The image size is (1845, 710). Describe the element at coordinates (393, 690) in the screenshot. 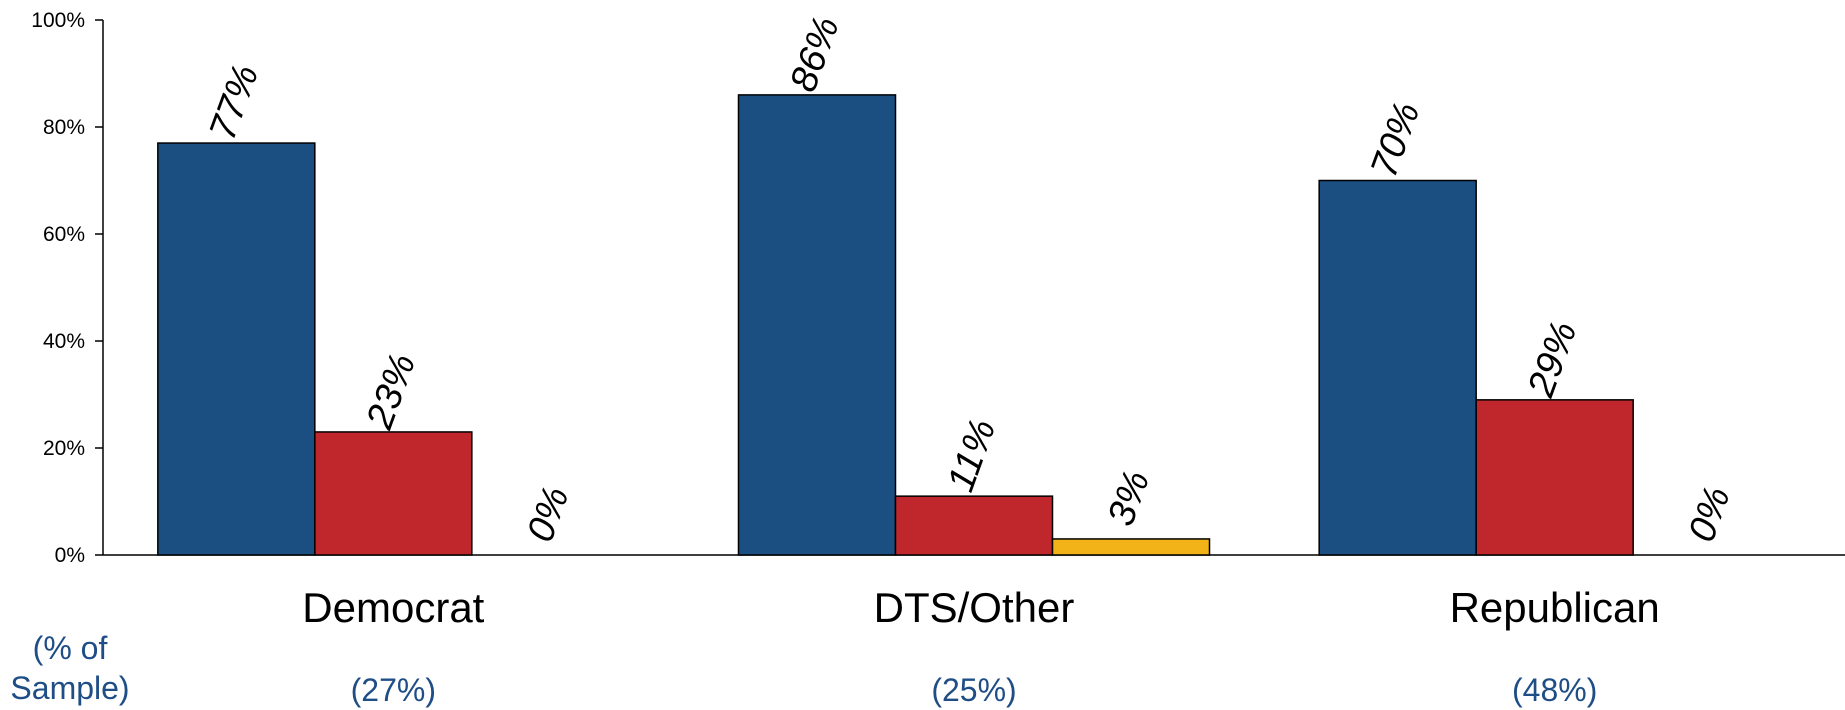

I see `sample-share-label: (27%)` at that location.